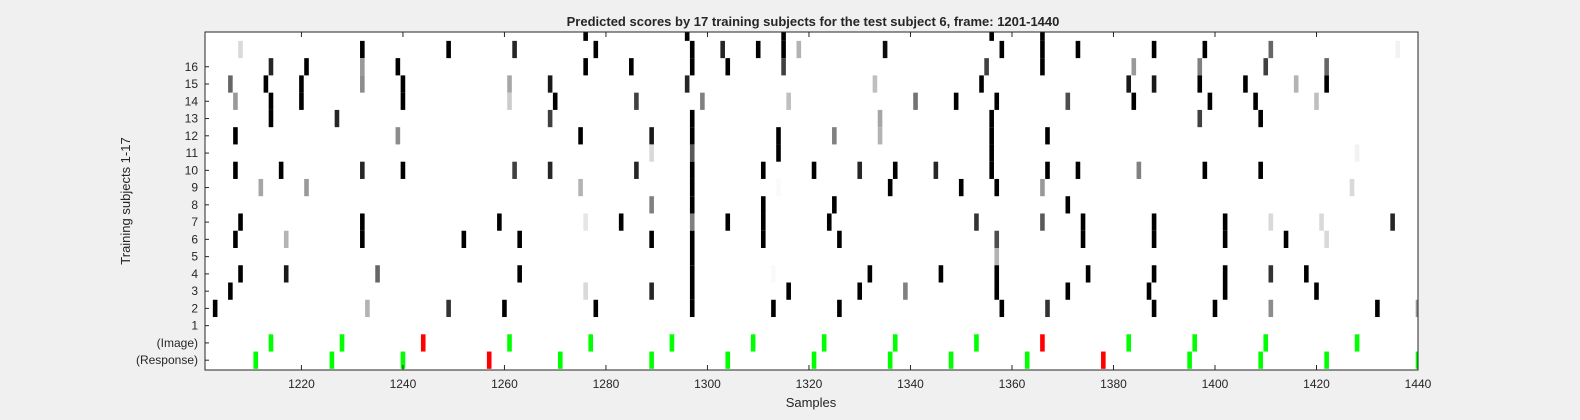  I want to click on y-tick-label: (Image), so click(177, 343).